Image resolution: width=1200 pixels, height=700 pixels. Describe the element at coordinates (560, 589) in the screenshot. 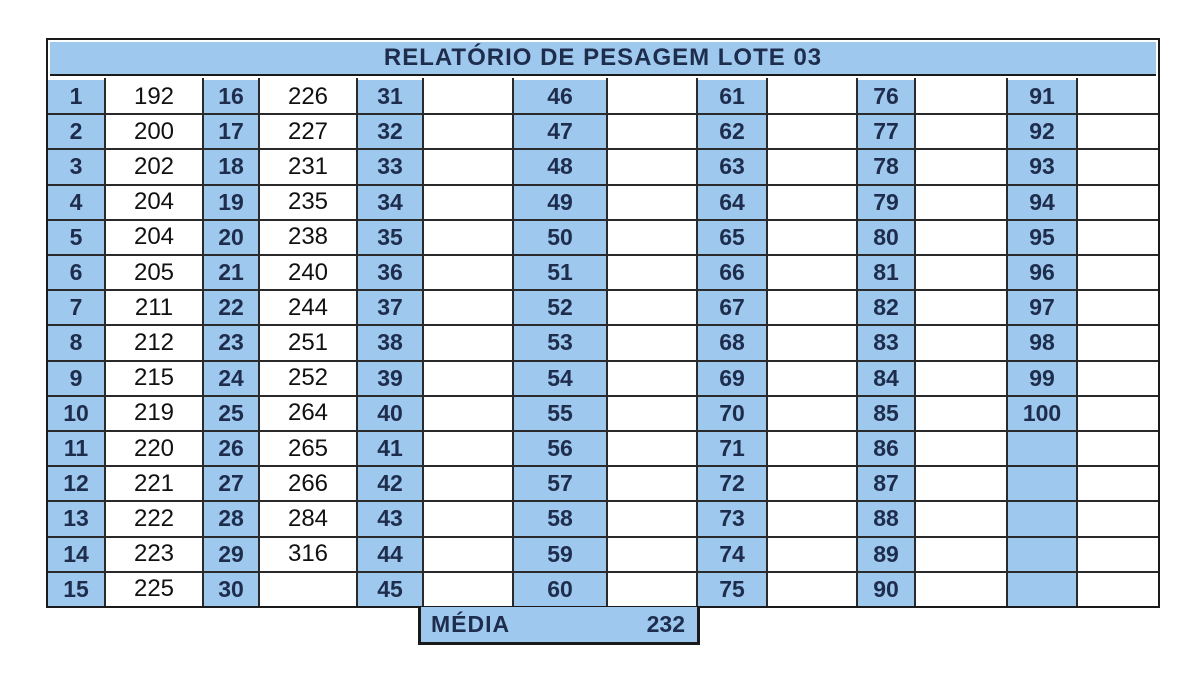

I see `lot-number-cell: 60` at that location.